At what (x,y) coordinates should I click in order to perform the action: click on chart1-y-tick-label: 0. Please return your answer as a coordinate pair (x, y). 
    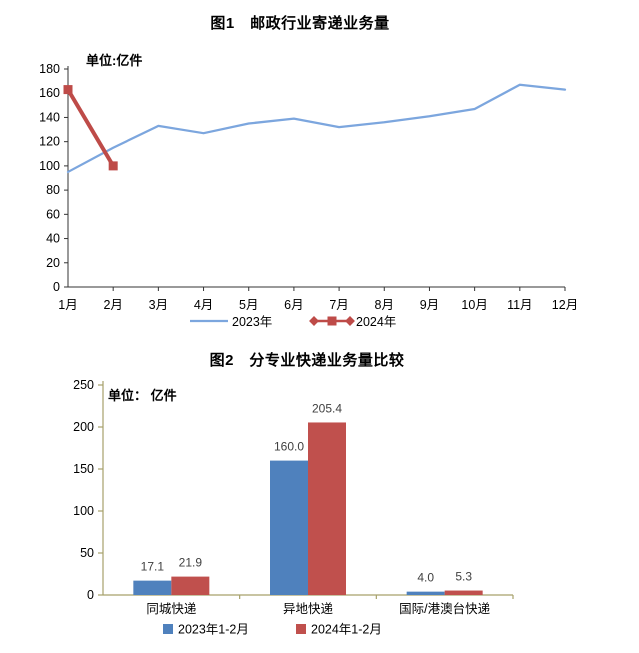
    Looking at the image, I should click on (56, 287).